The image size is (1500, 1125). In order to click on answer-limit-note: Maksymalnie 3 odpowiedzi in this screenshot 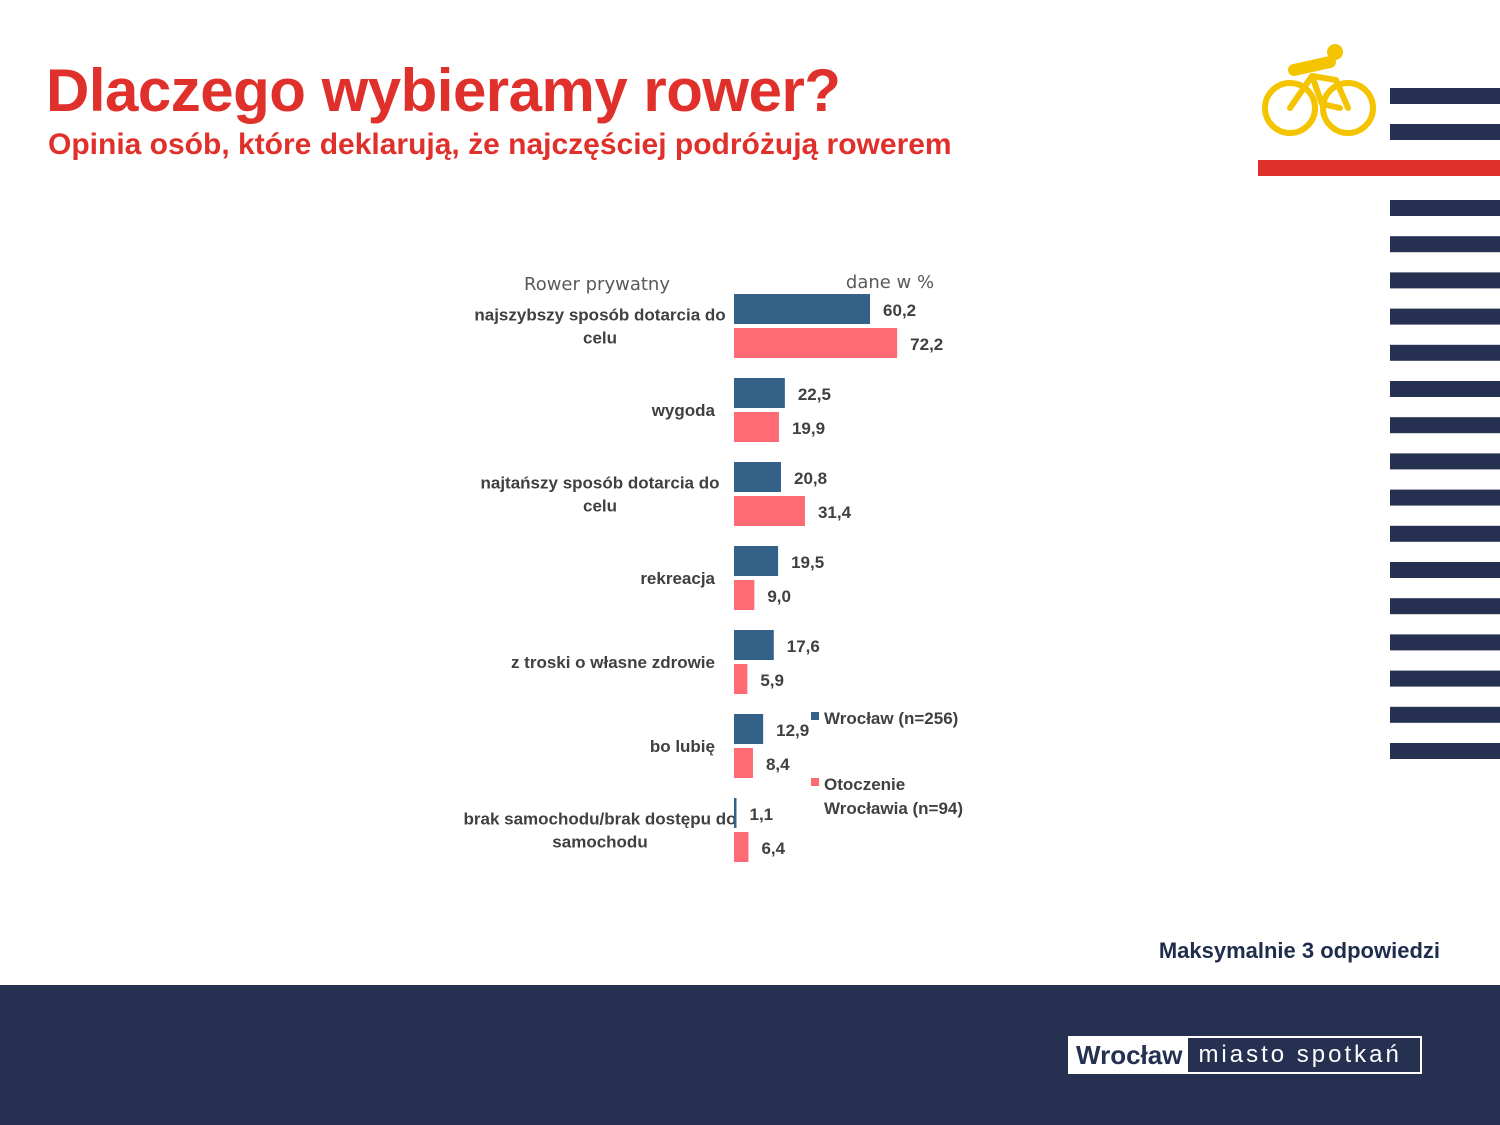, I will do `click(1299, 950)`.